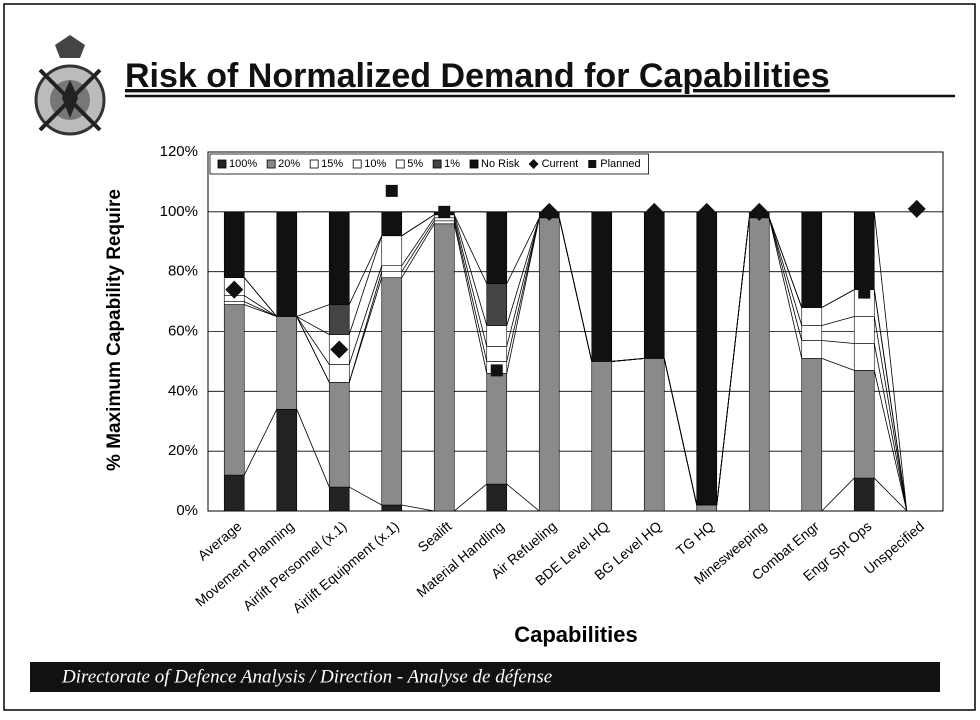 This screenshot has height=720, width=980. What do you see at coordinates (375, 164) in the screenshot?
I see `legend-label: 10%` at bounding box center [375, 164].